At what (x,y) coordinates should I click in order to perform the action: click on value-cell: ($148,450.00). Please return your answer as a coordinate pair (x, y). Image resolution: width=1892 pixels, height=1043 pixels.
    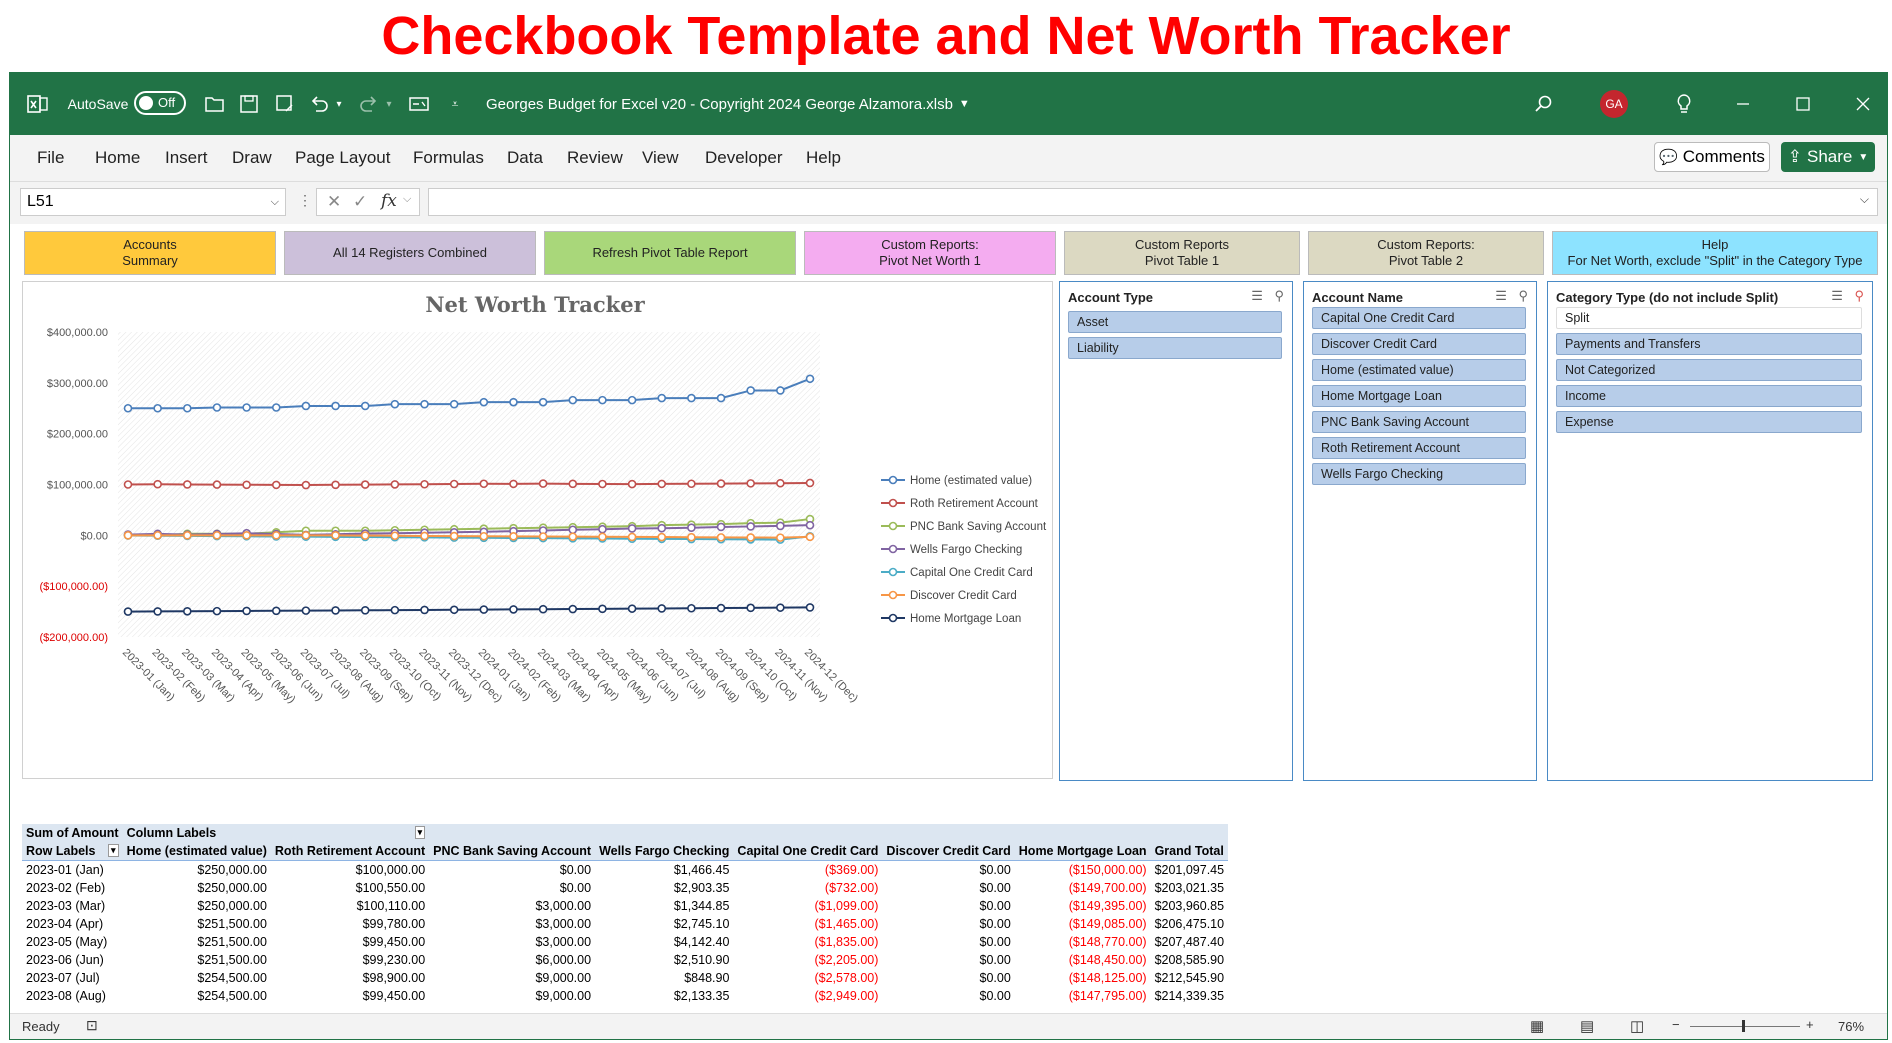
    Looking at the image, I should click on (1107, 960).